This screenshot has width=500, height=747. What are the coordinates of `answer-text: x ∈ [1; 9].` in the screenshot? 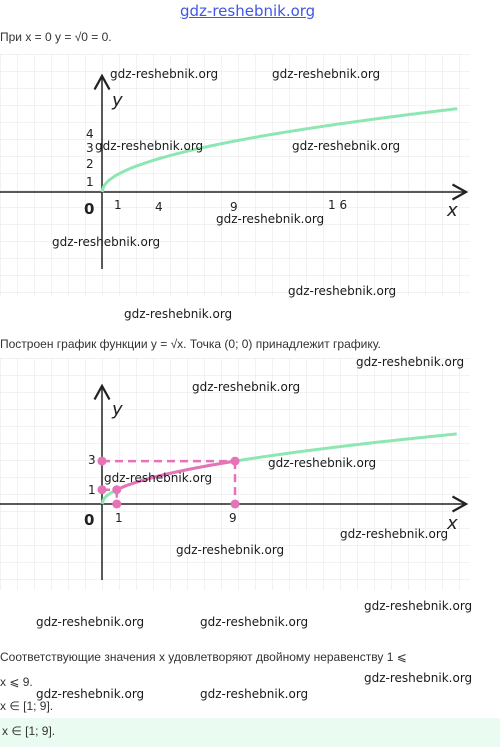 It's located at (29, 731).